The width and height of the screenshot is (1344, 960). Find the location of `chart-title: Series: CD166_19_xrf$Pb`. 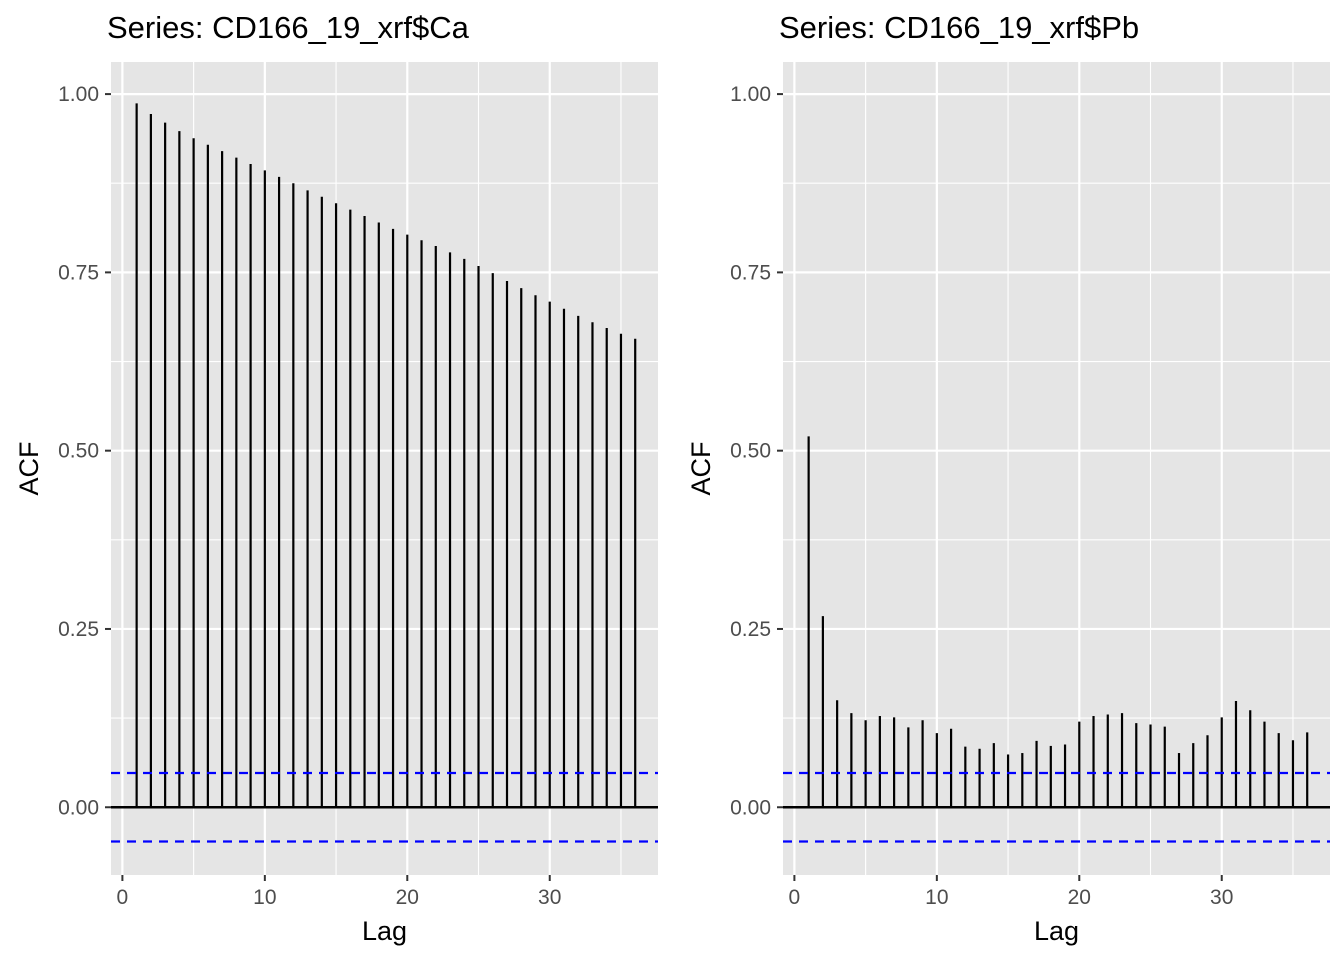

chart-title: Series: CD166_19_xrf$Pb is located at coordinates (959, 27).